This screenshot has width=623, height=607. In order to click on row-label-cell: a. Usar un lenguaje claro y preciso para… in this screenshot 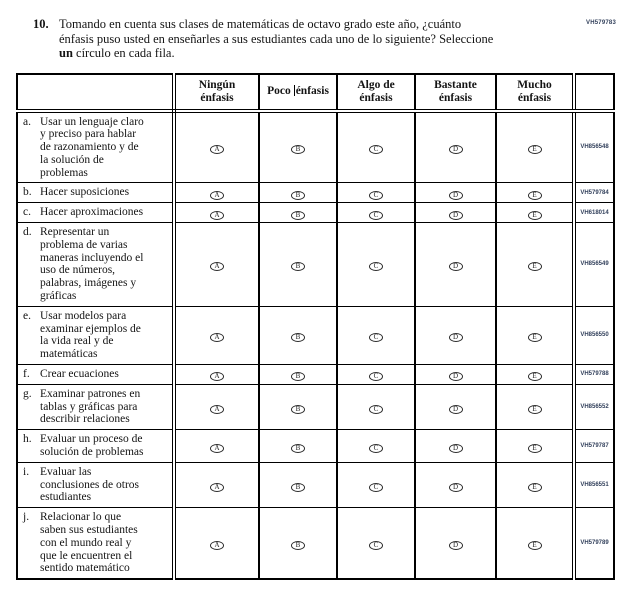, I will do `click(96, 146)`.